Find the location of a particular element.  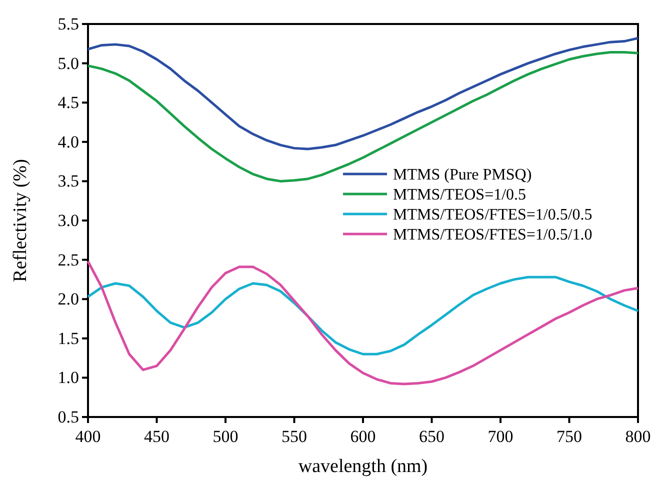

y-tick-label: 2.0 is located at coordinates (68, 299).